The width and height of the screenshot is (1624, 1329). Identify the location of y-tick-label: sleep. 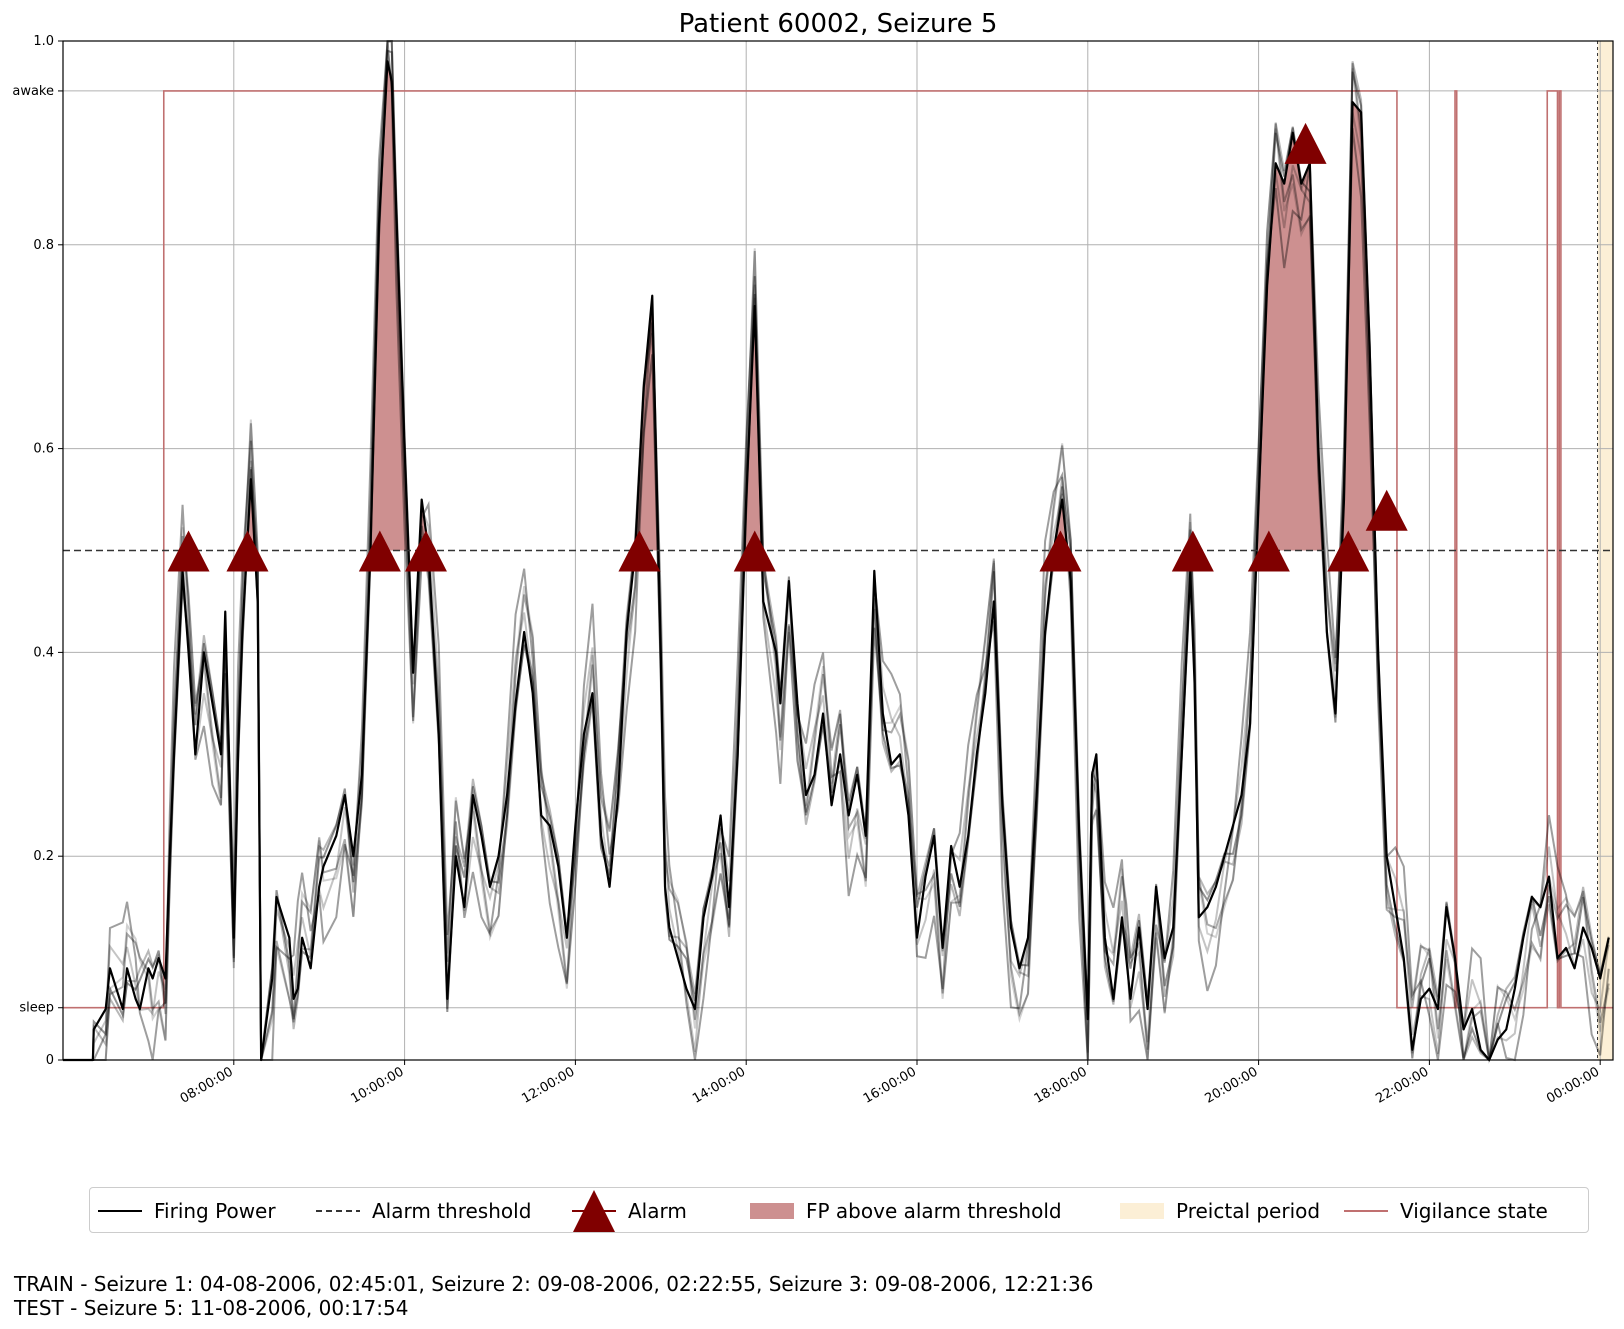
(36, 1008).